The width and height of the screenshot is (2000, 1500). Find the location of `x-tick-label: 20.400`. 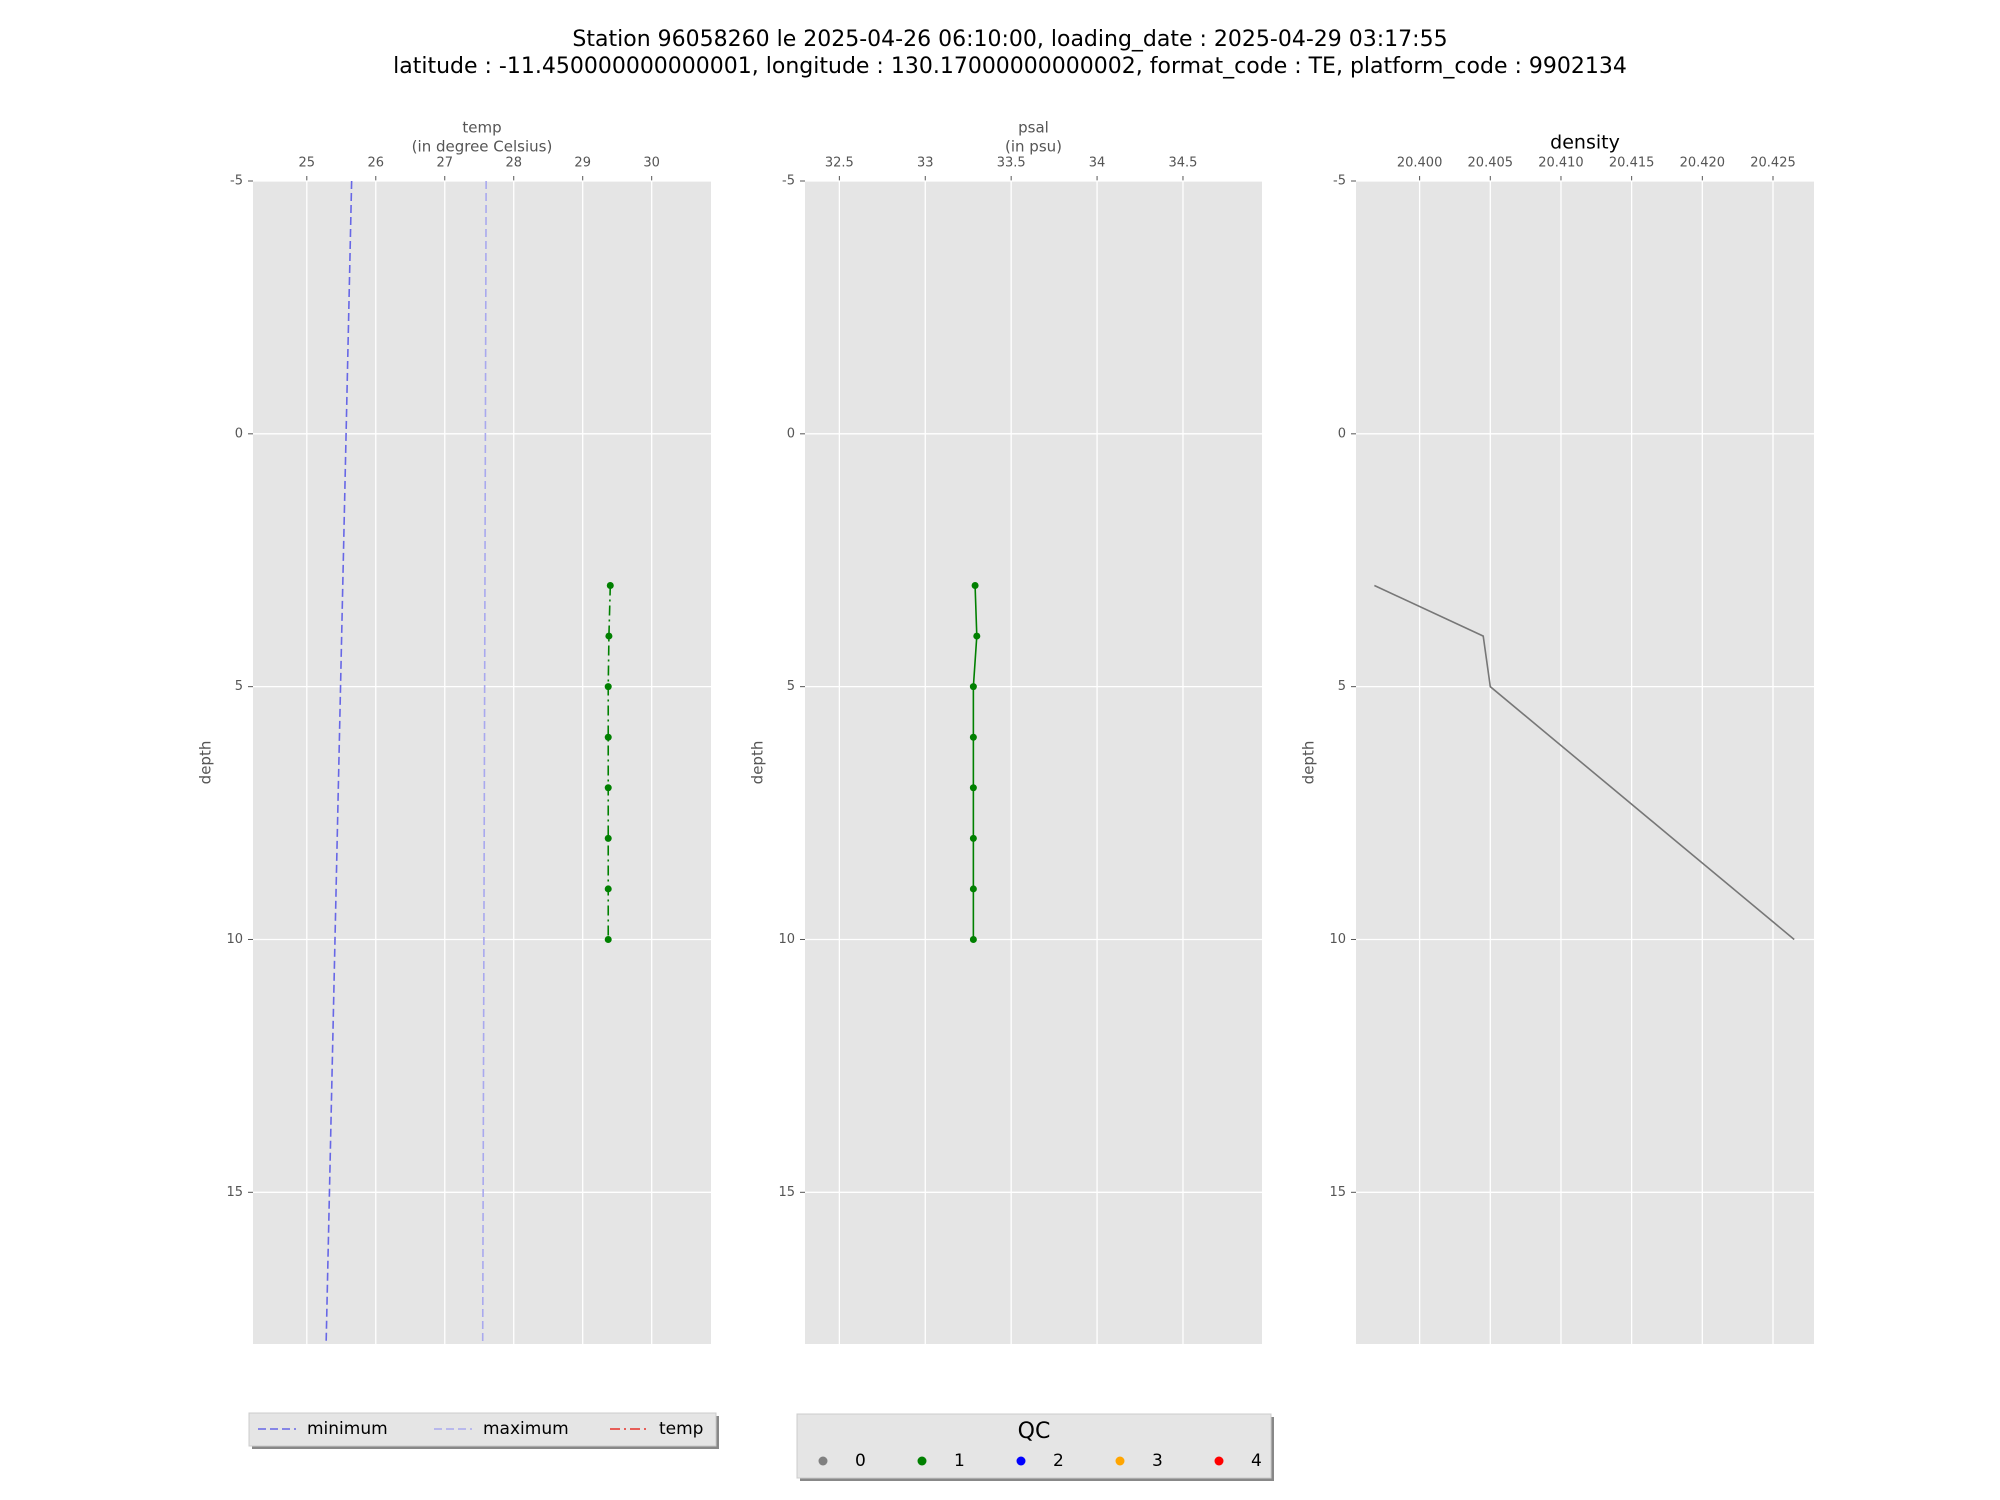

x-tick-label: 20.400 is located at coordinates (1420, 163).